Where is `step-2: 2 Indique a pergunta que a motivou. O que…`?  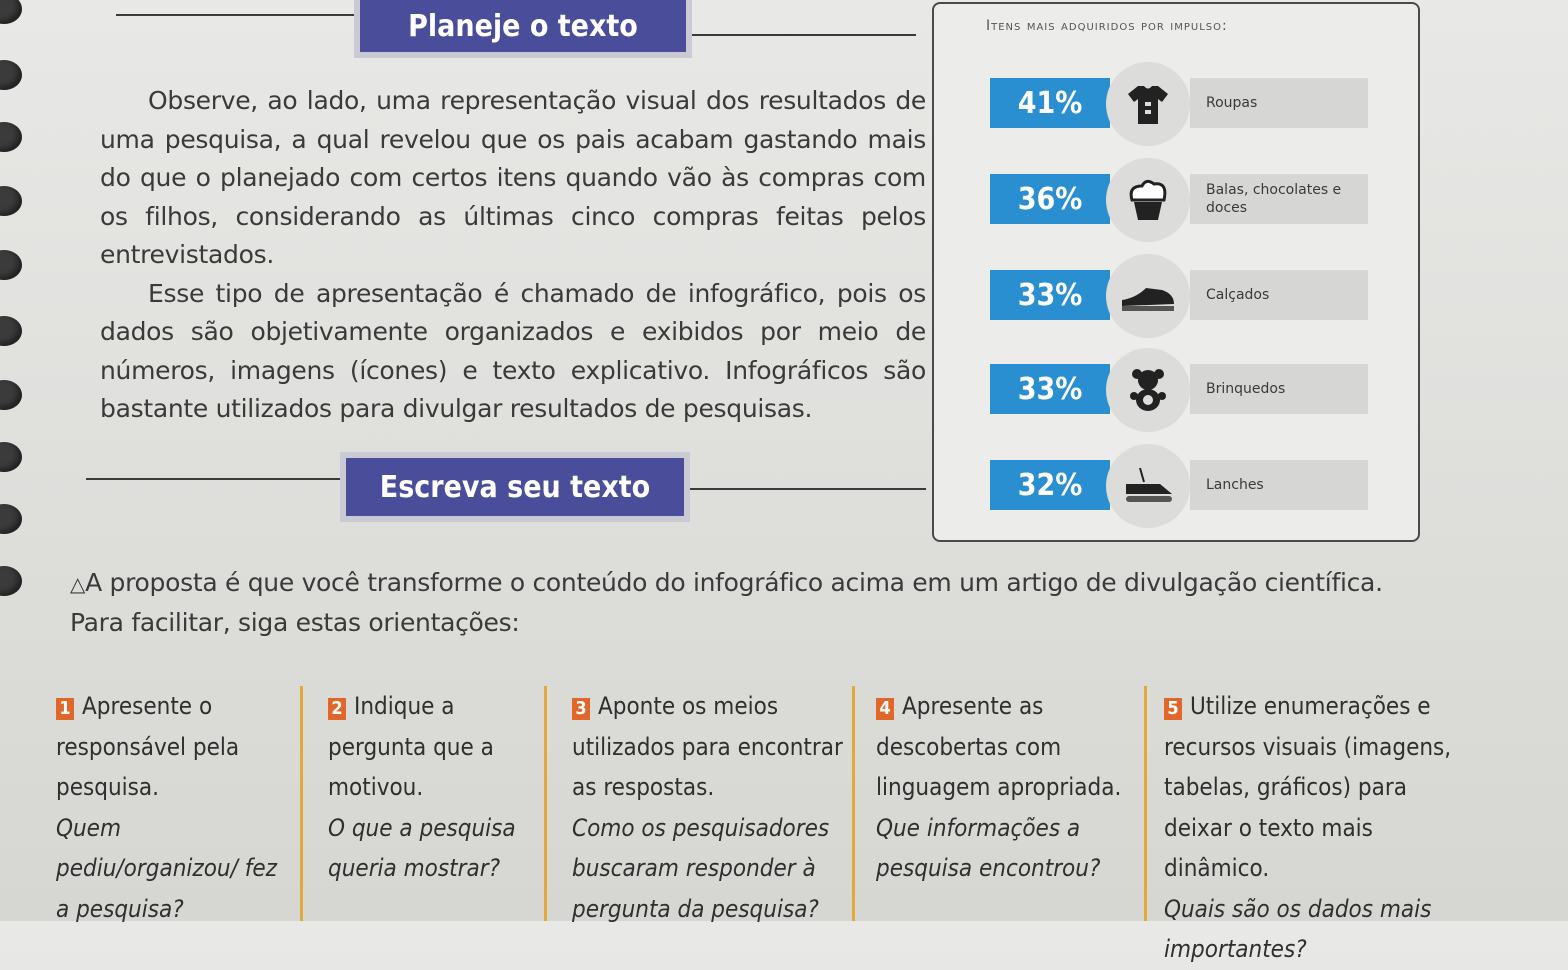 step-2: 2 Indique a pergunta que a motivou. O que… is located at coordinates (434, 787).